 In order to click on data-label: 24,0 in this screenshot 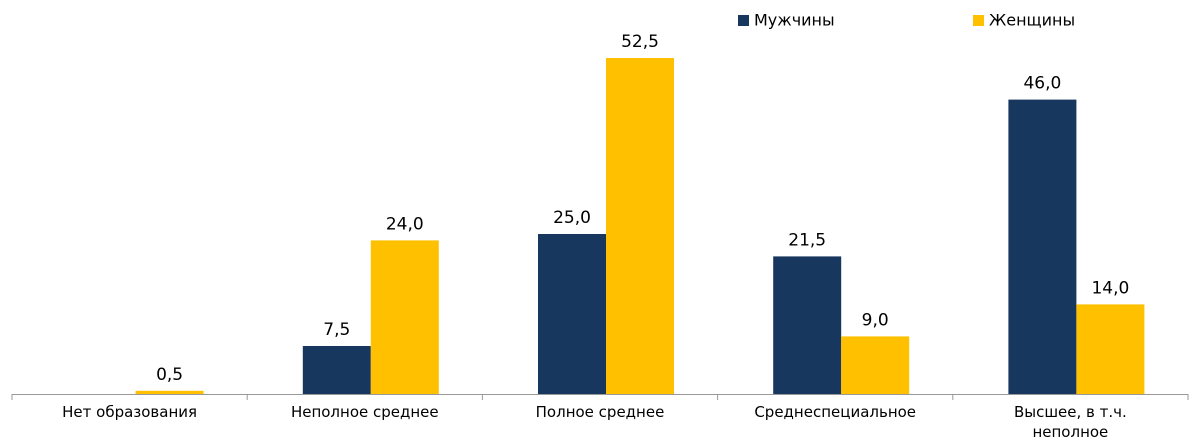, I will do `click(405, 224)`.